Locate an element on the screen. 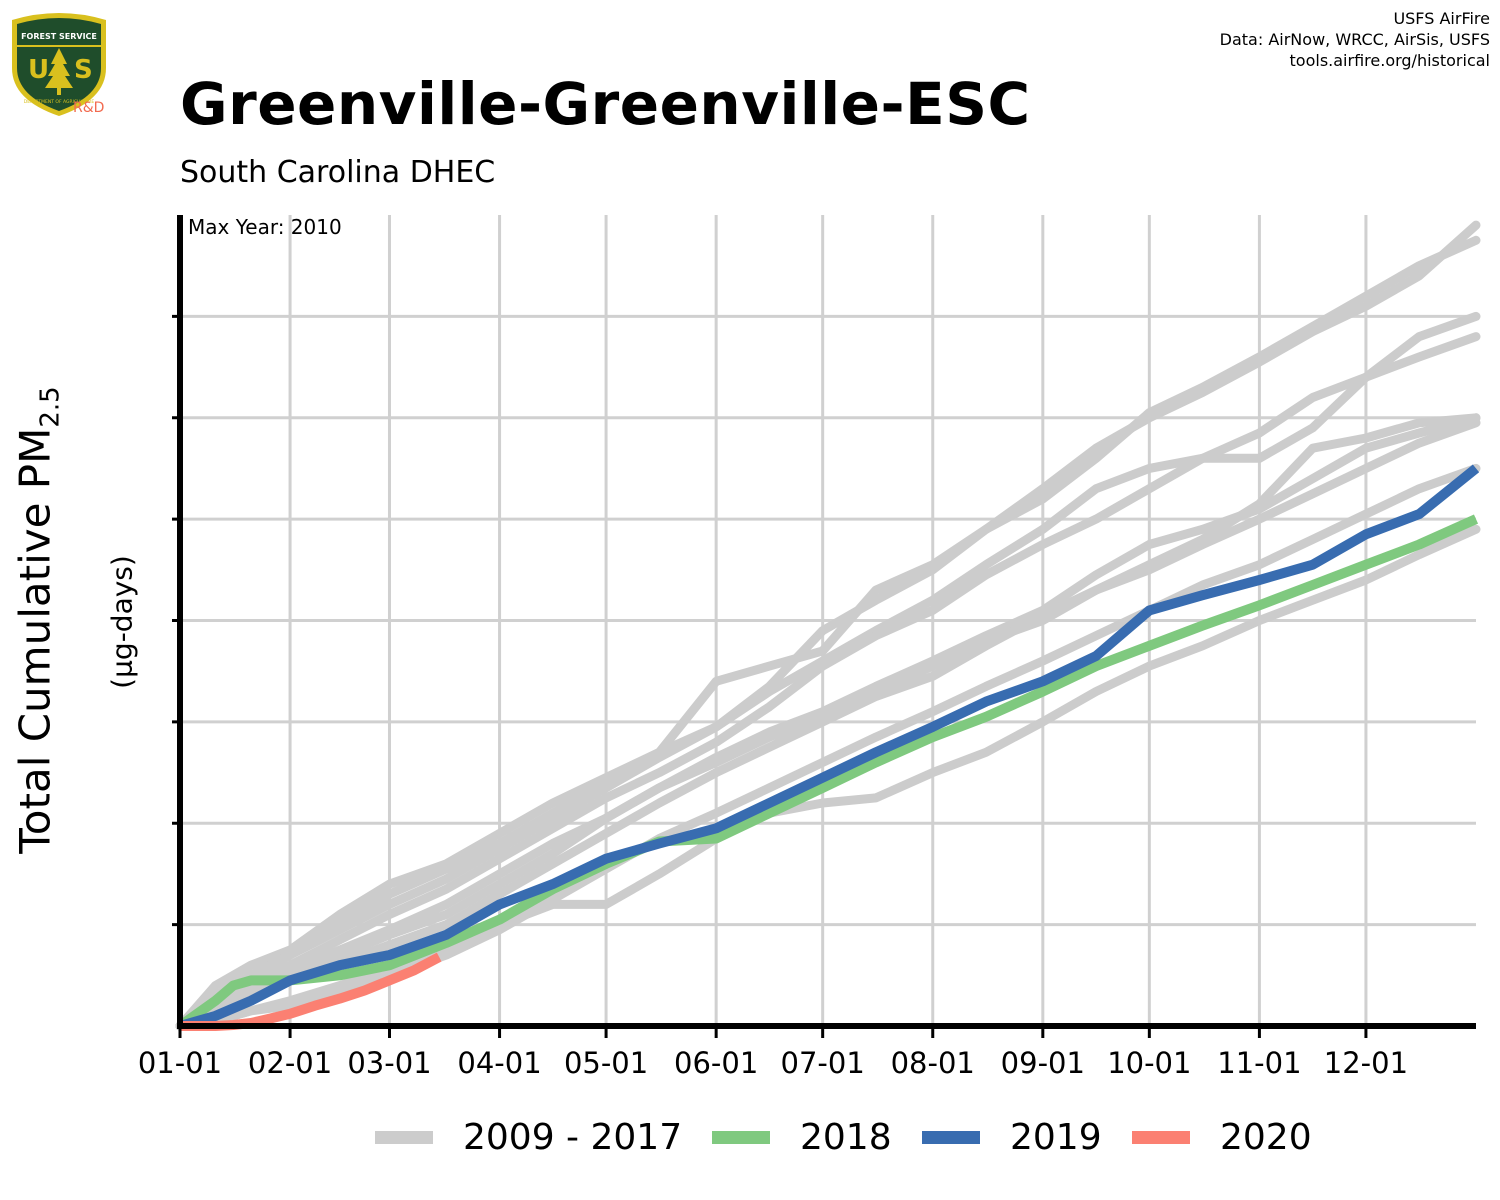 This screenshot has width=1500, height=1200. x-tick-label: 10-01 is located at coordinates (1149, 1063).